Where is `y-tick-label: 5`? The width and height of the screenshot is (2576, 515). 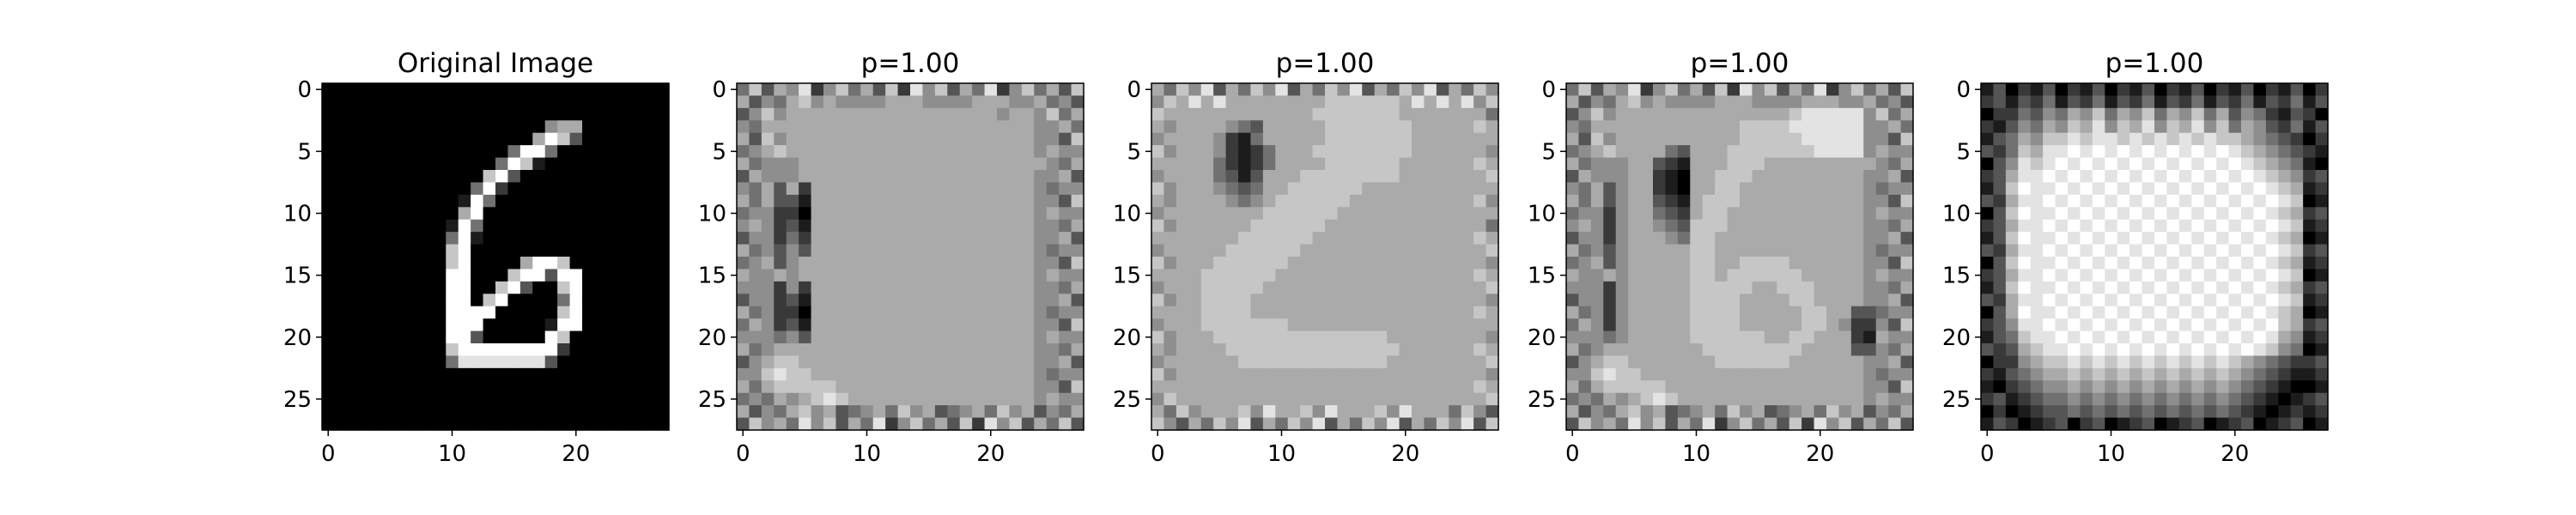 y-tick-label: 5 is located at coordinates (719, 152).